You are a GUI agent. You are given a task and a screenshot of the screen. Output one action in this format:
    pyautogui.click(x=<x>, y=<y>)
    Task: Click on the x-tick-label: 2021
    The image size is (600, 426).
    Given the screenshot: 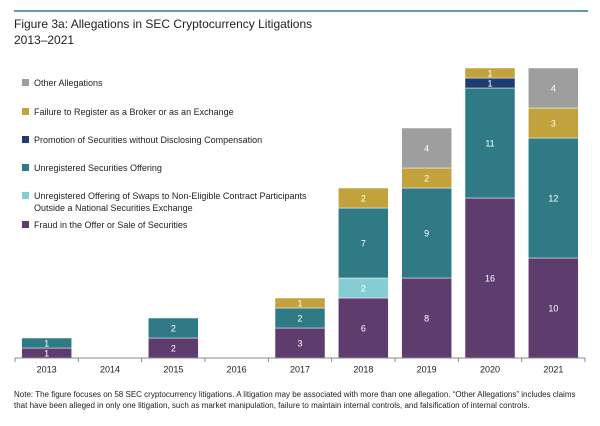 What is the action you would take?
    pyautogui.click(x=553, y=369)
    